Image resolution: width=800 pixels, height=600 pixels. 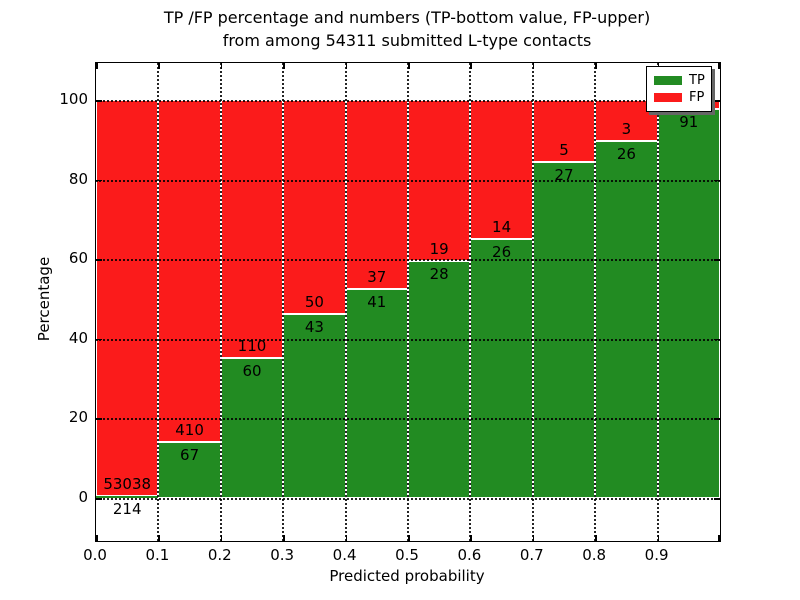 What do you see at coordinates (668, 98) in the screenshot?
I see `fp-color-swatch` at bounding box center [668, 98].